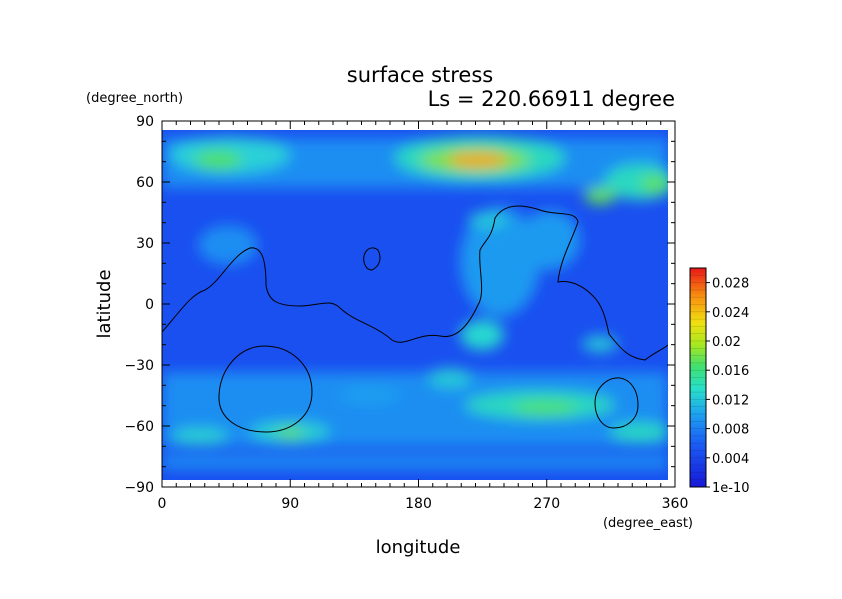  Describe the element at coordinates (546, 504) in the screenshot. I see `x-tick-label: 270` at that location.